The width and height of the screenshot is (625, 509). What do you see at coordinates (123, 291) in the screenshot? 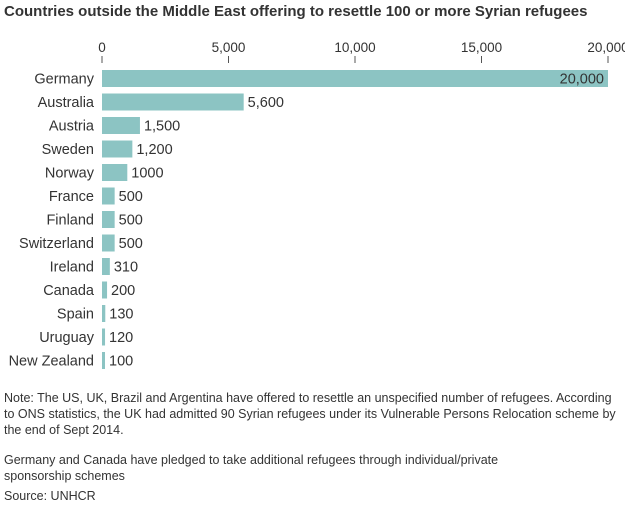
I see `value-label: 200` at bounding box center [123, 291].